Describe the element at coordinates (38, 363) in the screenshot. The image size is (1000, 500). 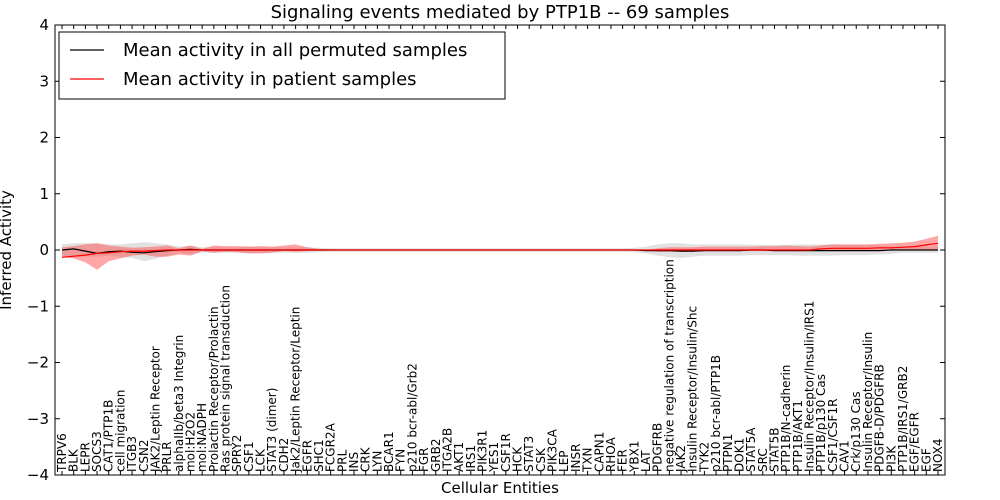
I see `y-tick-label: −2` at that location.